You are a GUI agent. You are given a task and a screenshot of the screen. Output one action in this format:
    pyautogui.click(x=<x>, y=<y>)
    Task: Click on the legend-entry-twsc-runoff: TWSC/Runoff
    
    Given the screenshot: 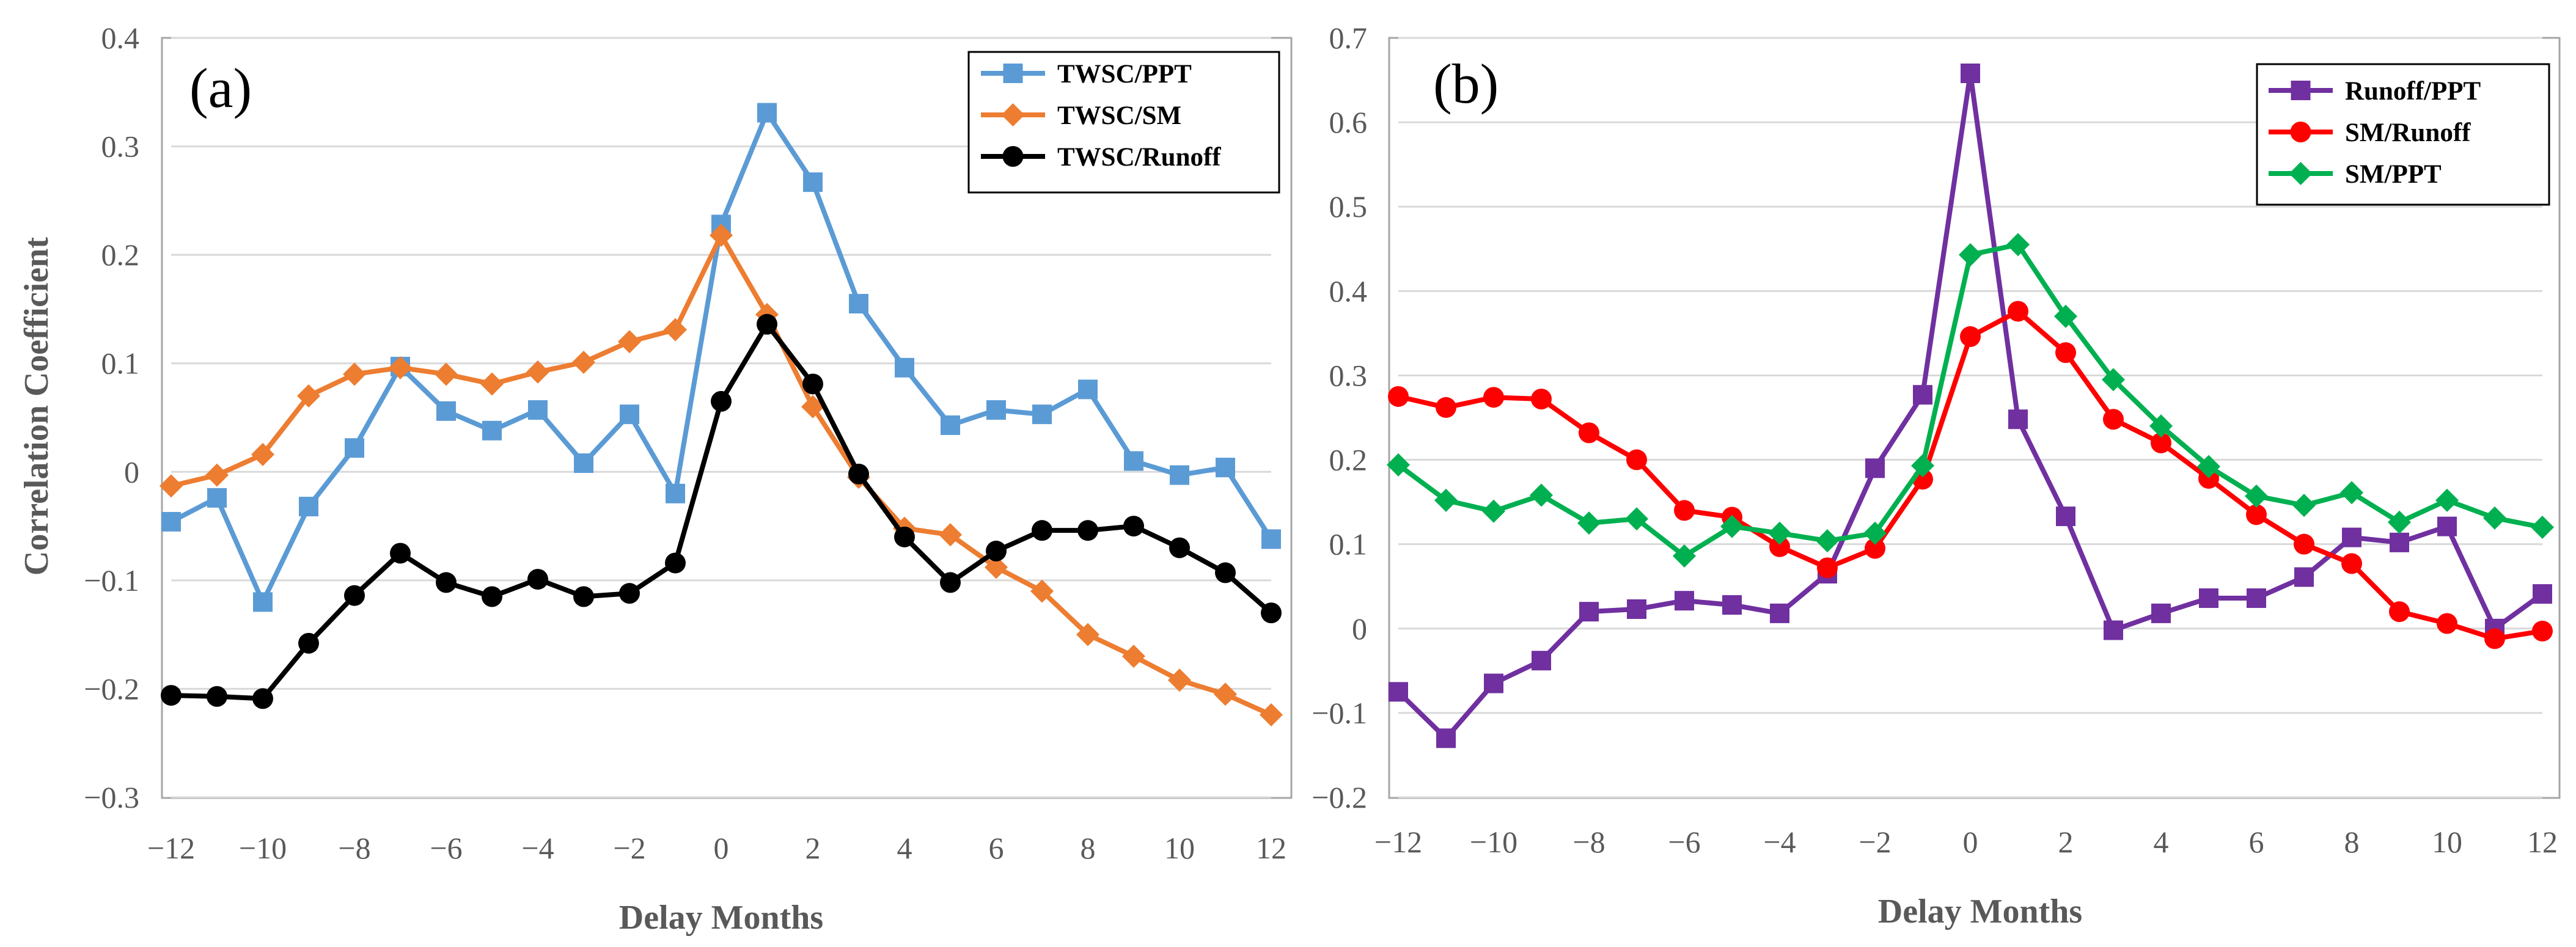 What is the action you would take?
    pyautogui.click(x=1101, y=157)
    